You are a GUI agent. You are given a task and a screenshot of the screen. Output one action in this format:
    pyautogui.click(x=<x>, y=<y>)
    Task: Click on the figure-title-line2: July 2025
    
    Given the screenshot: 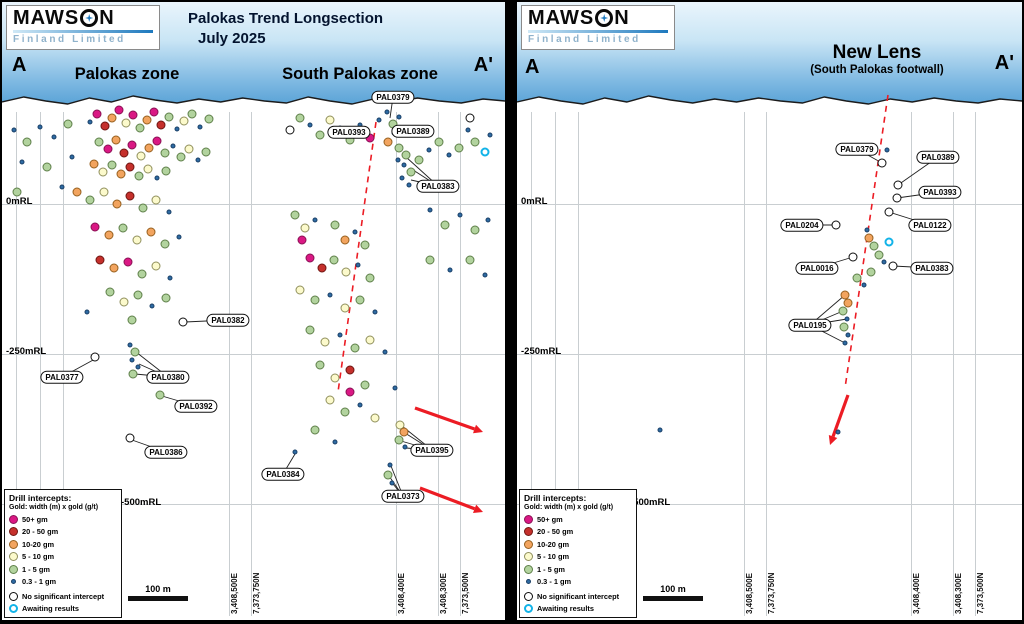 What is the action you would take?
    pyautogui.click(x=232, y=39)
    